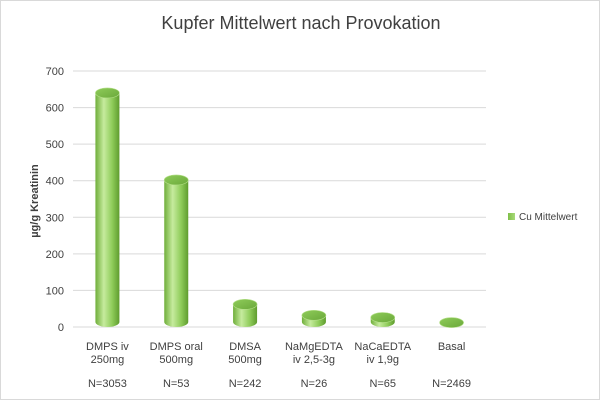 The image size is (600, 401). Describe the element at coordinates (55, 145) in the screenshot. I see `y-tick-label: 500` at that location.